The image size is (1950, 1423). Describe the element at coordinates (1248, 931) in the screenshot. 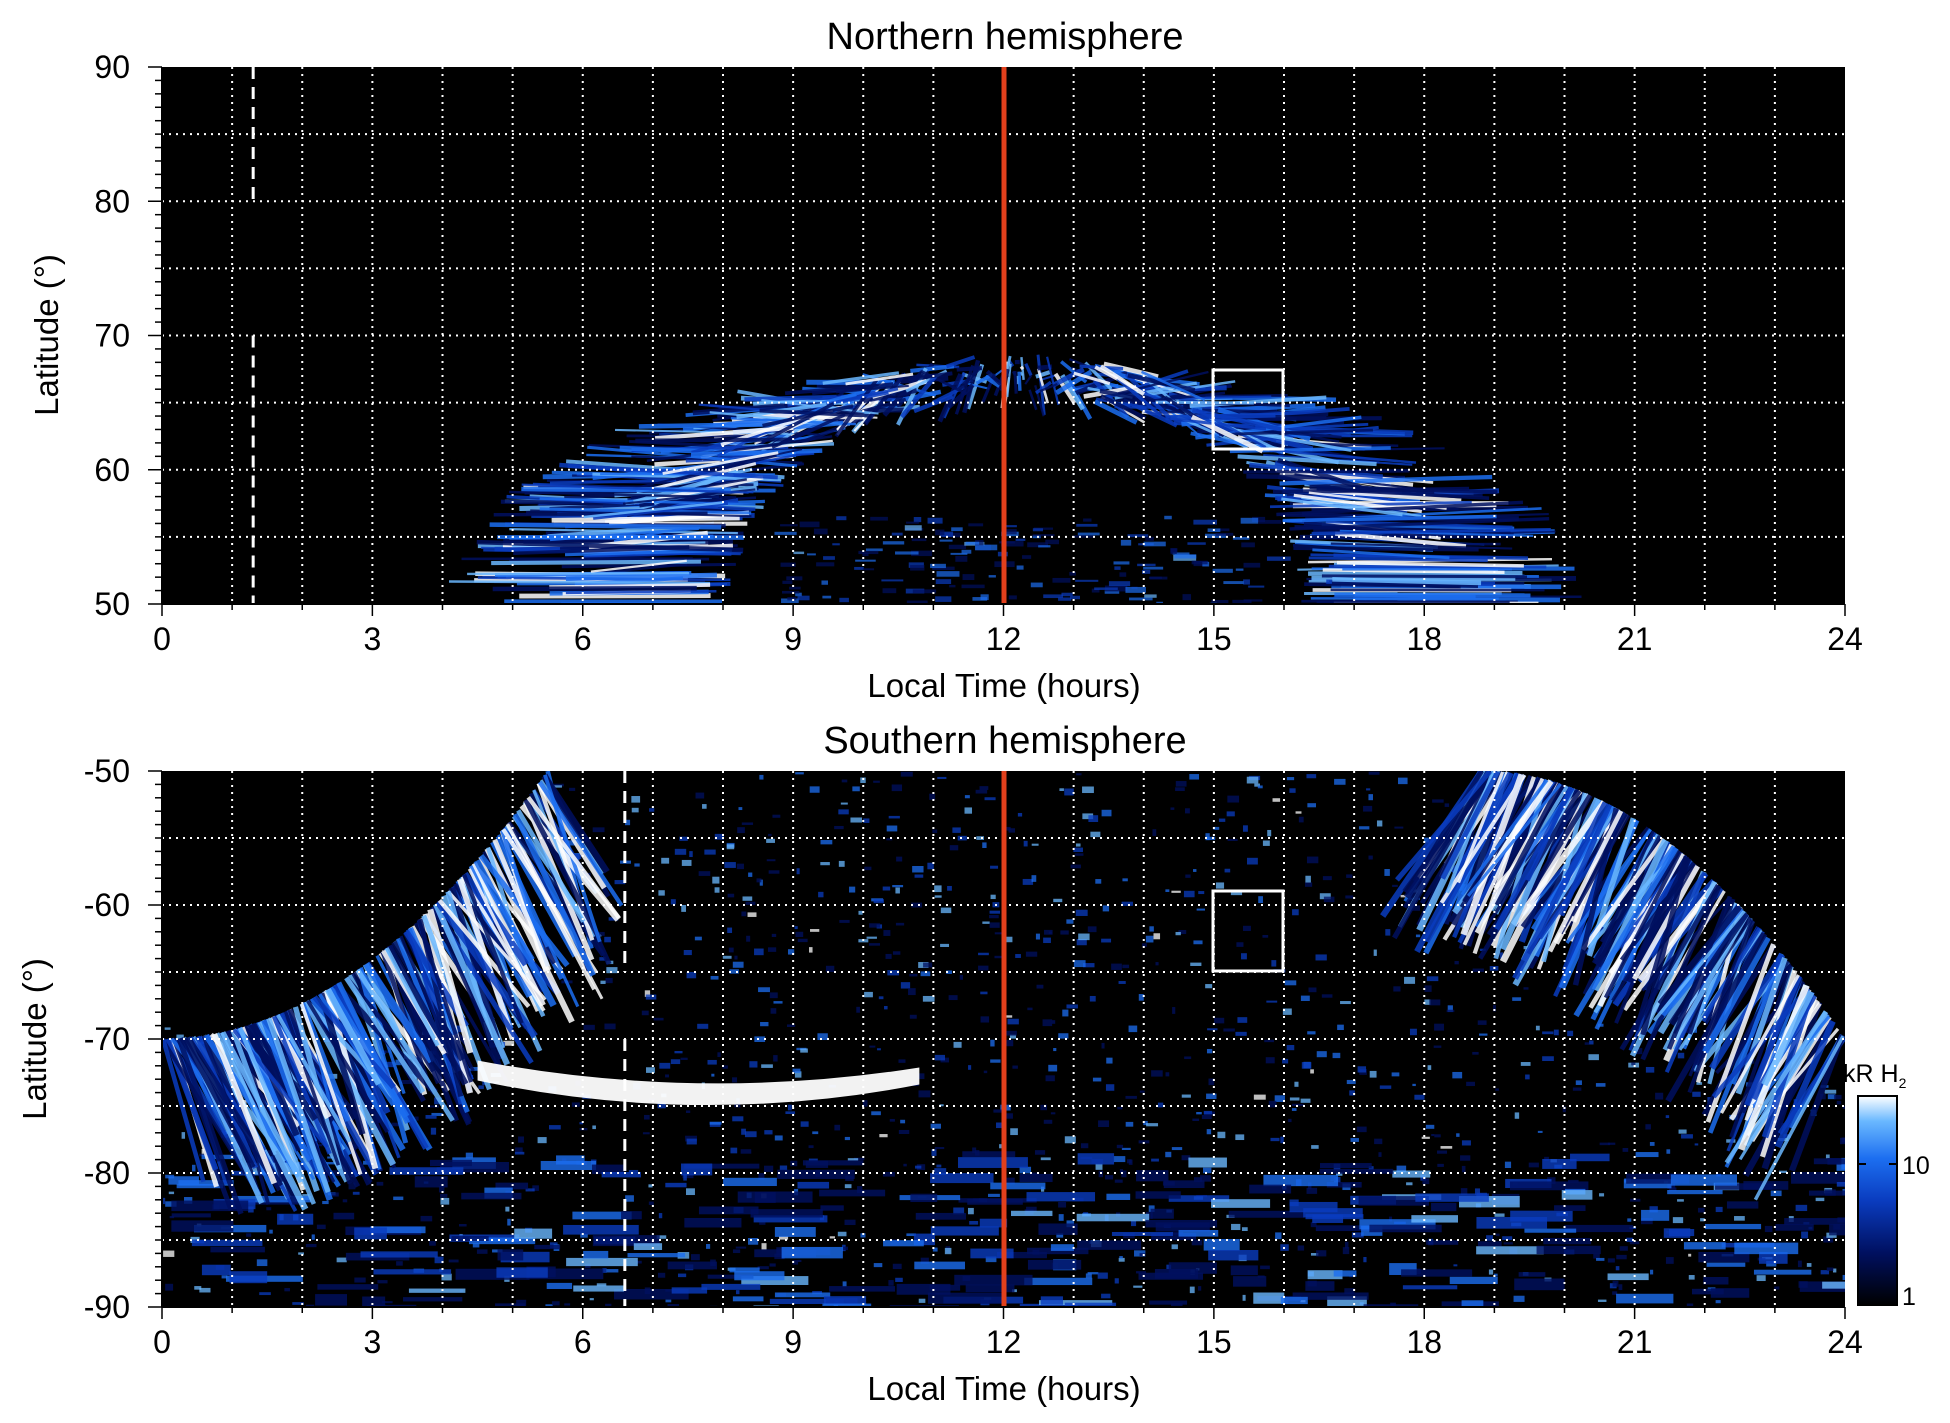

I see `south-box` at that location.